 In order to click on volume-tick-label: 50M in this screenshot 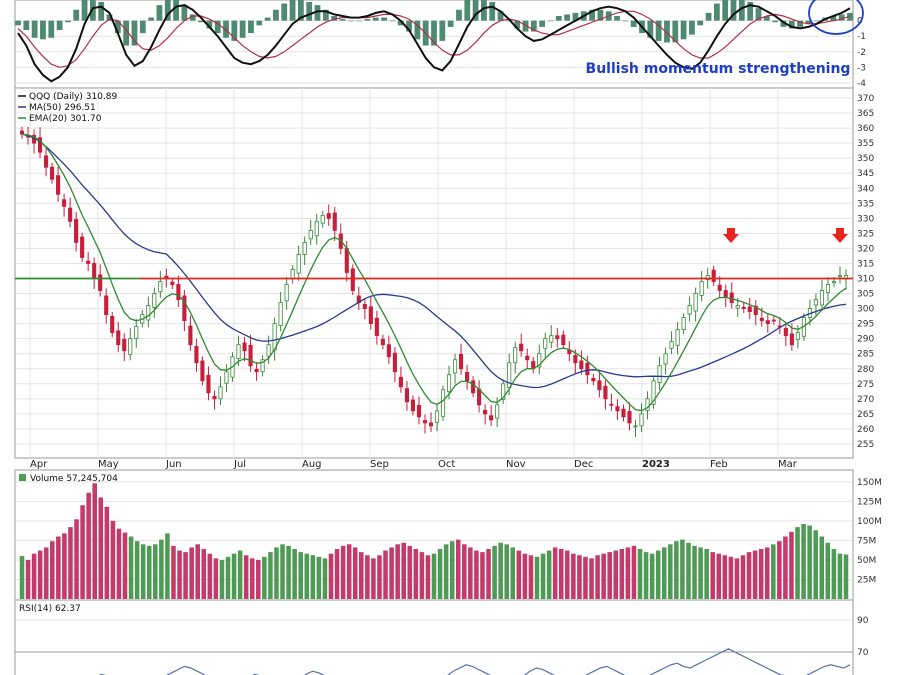, I will do `click(866, 561)`.